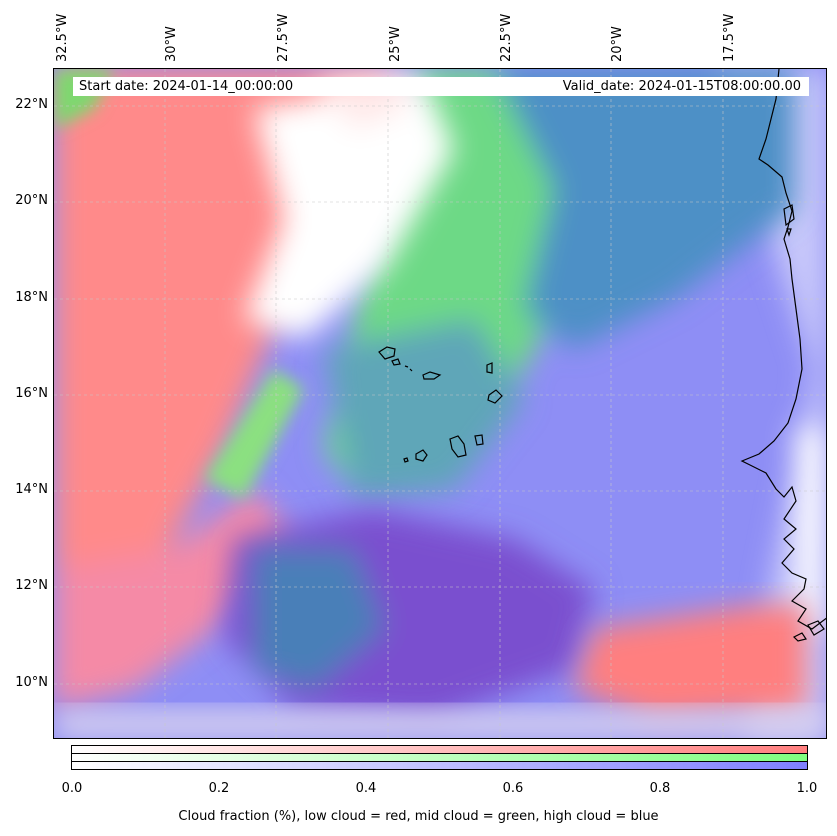 This screenshot has width=837, height=836. I want to click on lat-label-10n: 10°N, so click(31, 682).